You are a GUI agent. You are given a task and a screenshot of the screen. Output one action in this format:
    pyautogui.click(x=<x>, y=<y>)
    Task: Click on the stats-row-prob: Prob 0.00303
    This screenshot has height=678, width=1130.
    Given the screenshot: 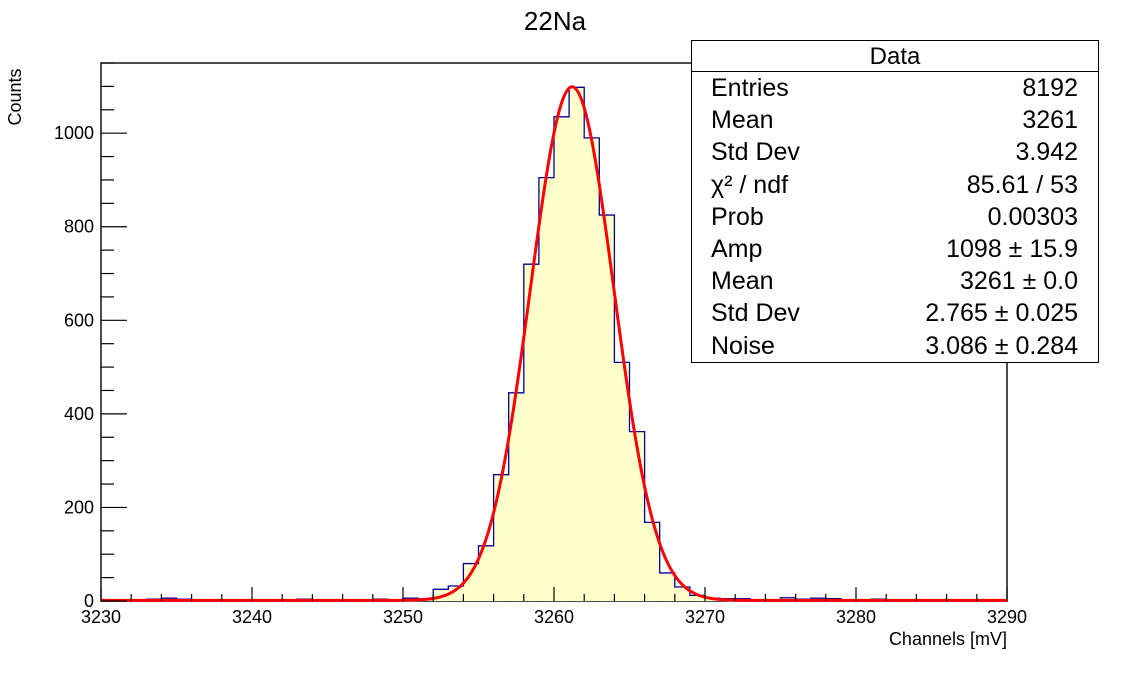 What is the action you would take?
    pyautogui.click(x=895, y=217)
    